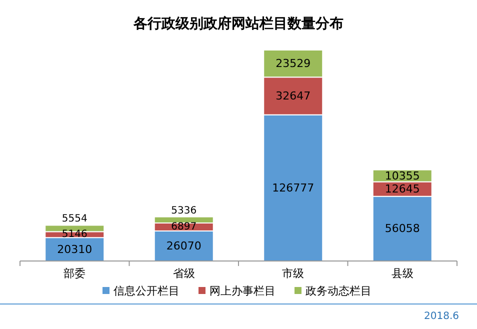 This screenshot has height=329, width=477. I want to click on data-label: 5336, so click(184, 210).